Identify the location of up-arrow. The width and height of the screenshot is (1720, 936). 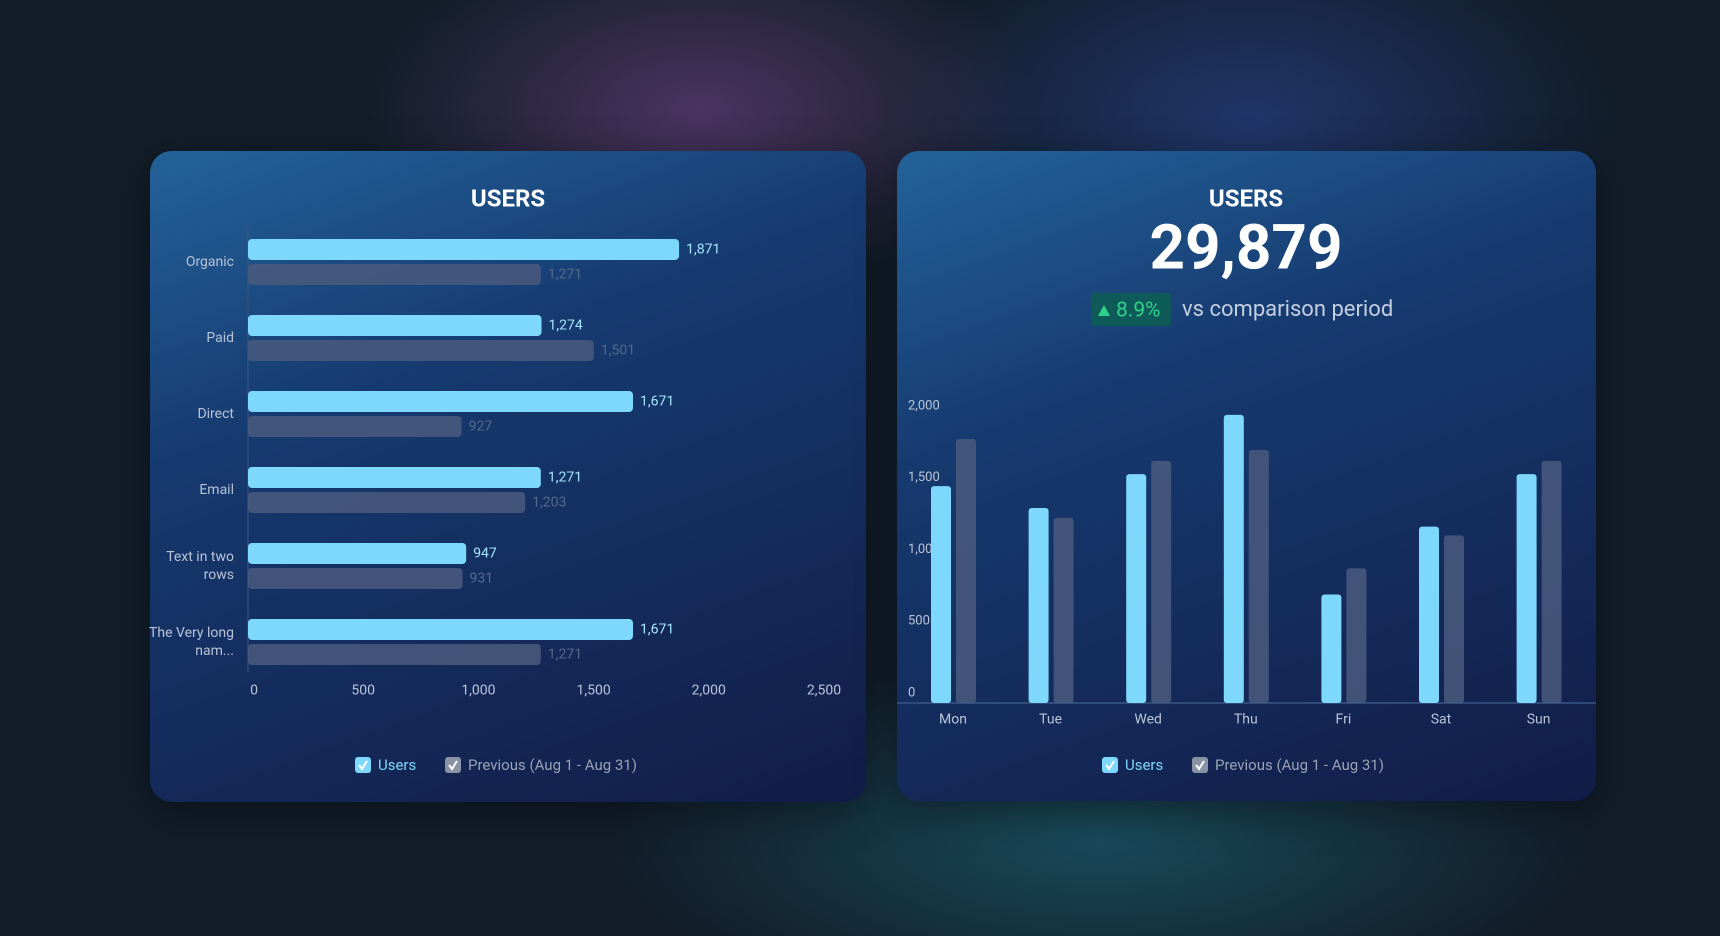
(1104, 310).